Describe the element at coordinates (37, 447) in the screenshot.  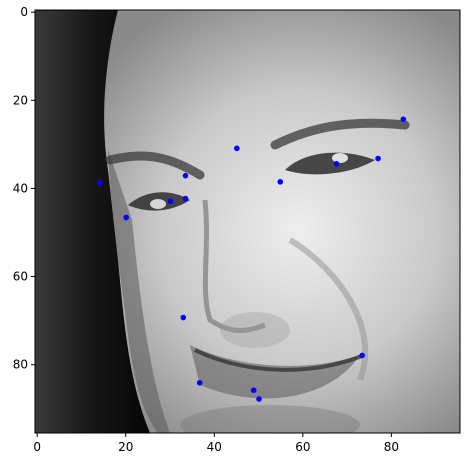
I see `x-tick-label: 0` at that location.